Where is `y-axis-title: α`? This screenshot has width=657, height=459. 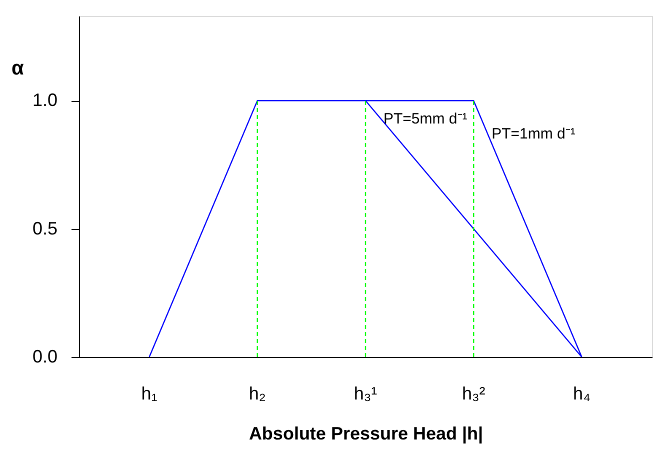 y-axis-title: α is located at coordinates (18, 69).